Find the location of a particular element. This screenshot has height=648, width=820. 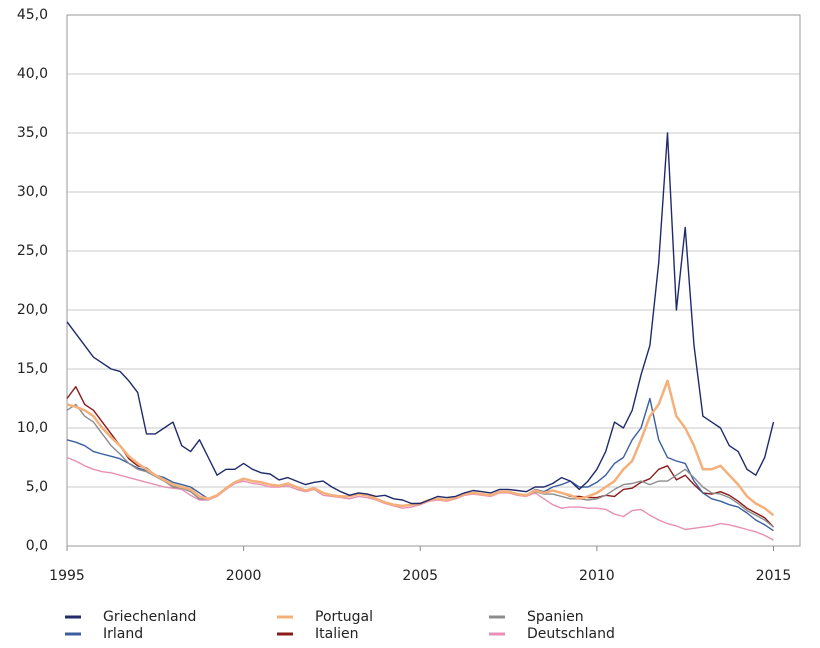

y-tick-label: 20,0 is located at coordinates (32, 310).